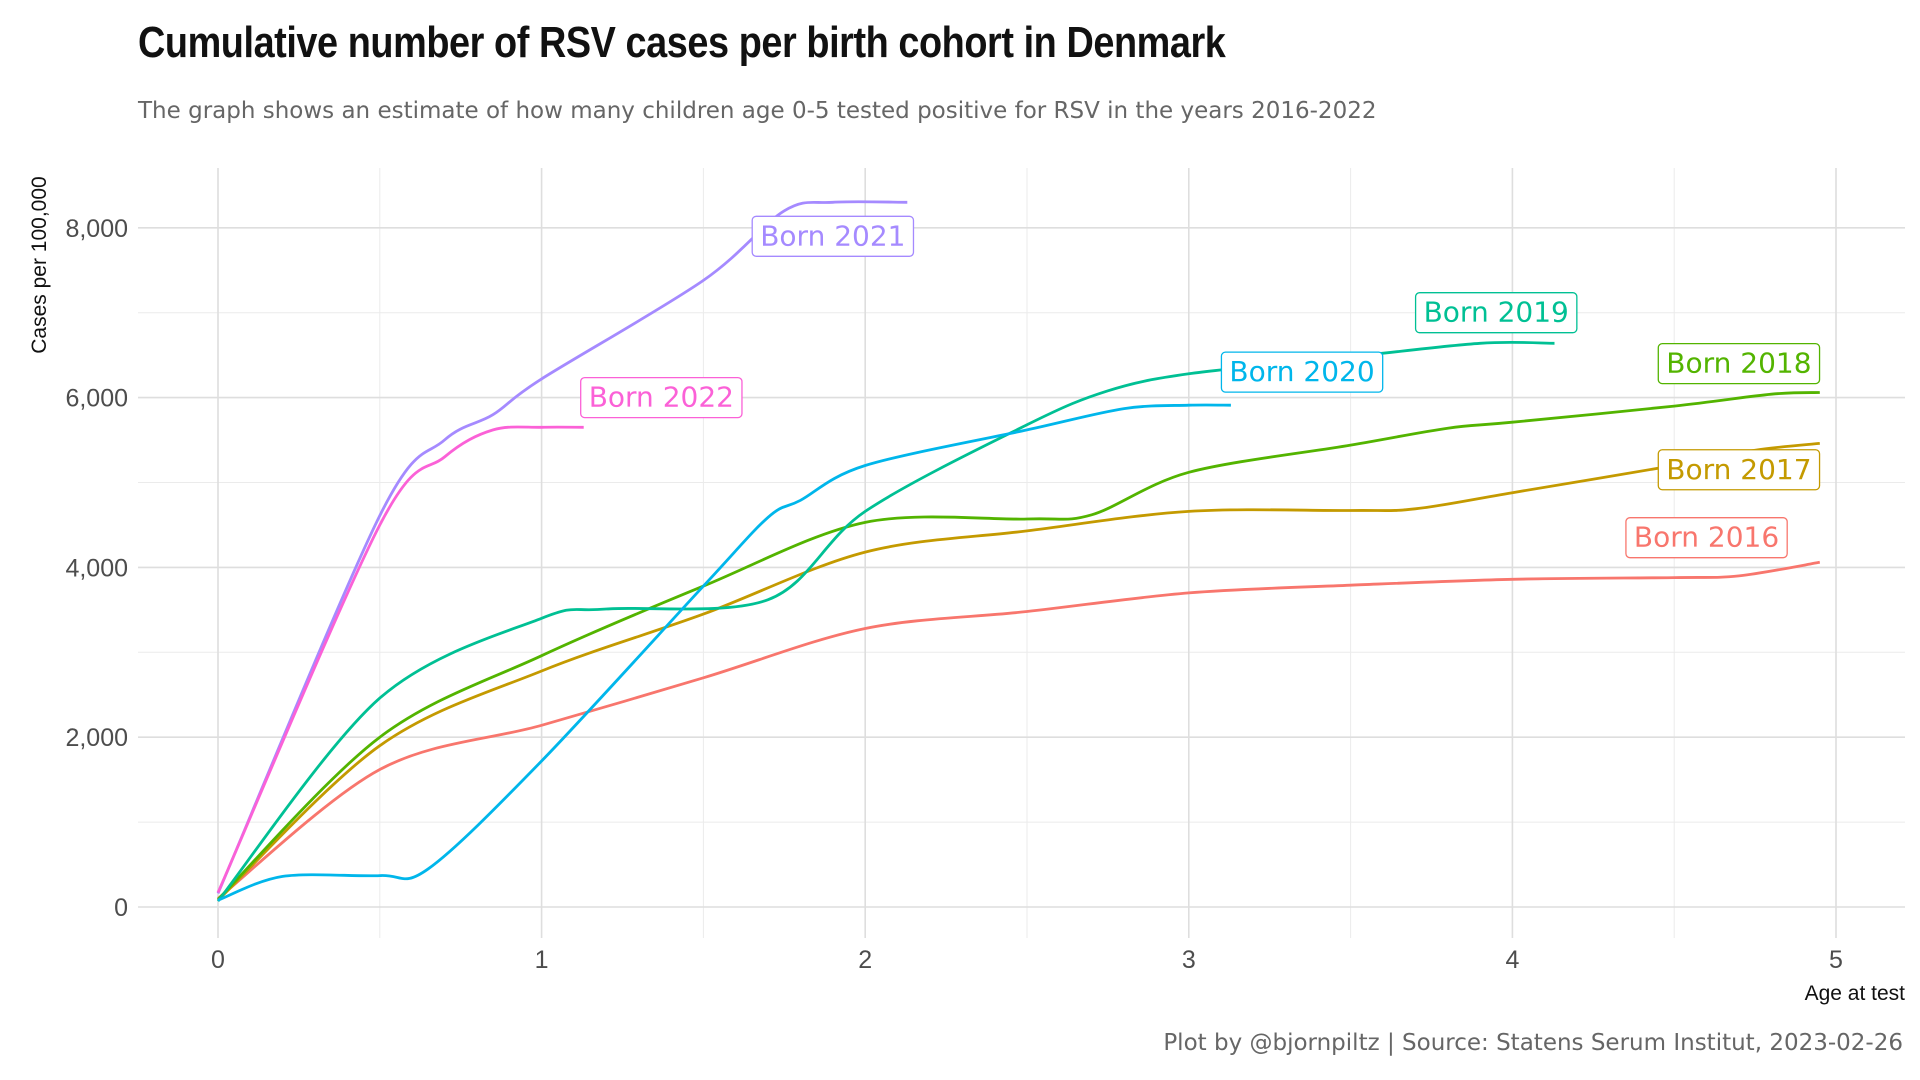 This screenshot has height=1080, width=1920. I want to click on x-tick-label: 2, so click(865, 960).